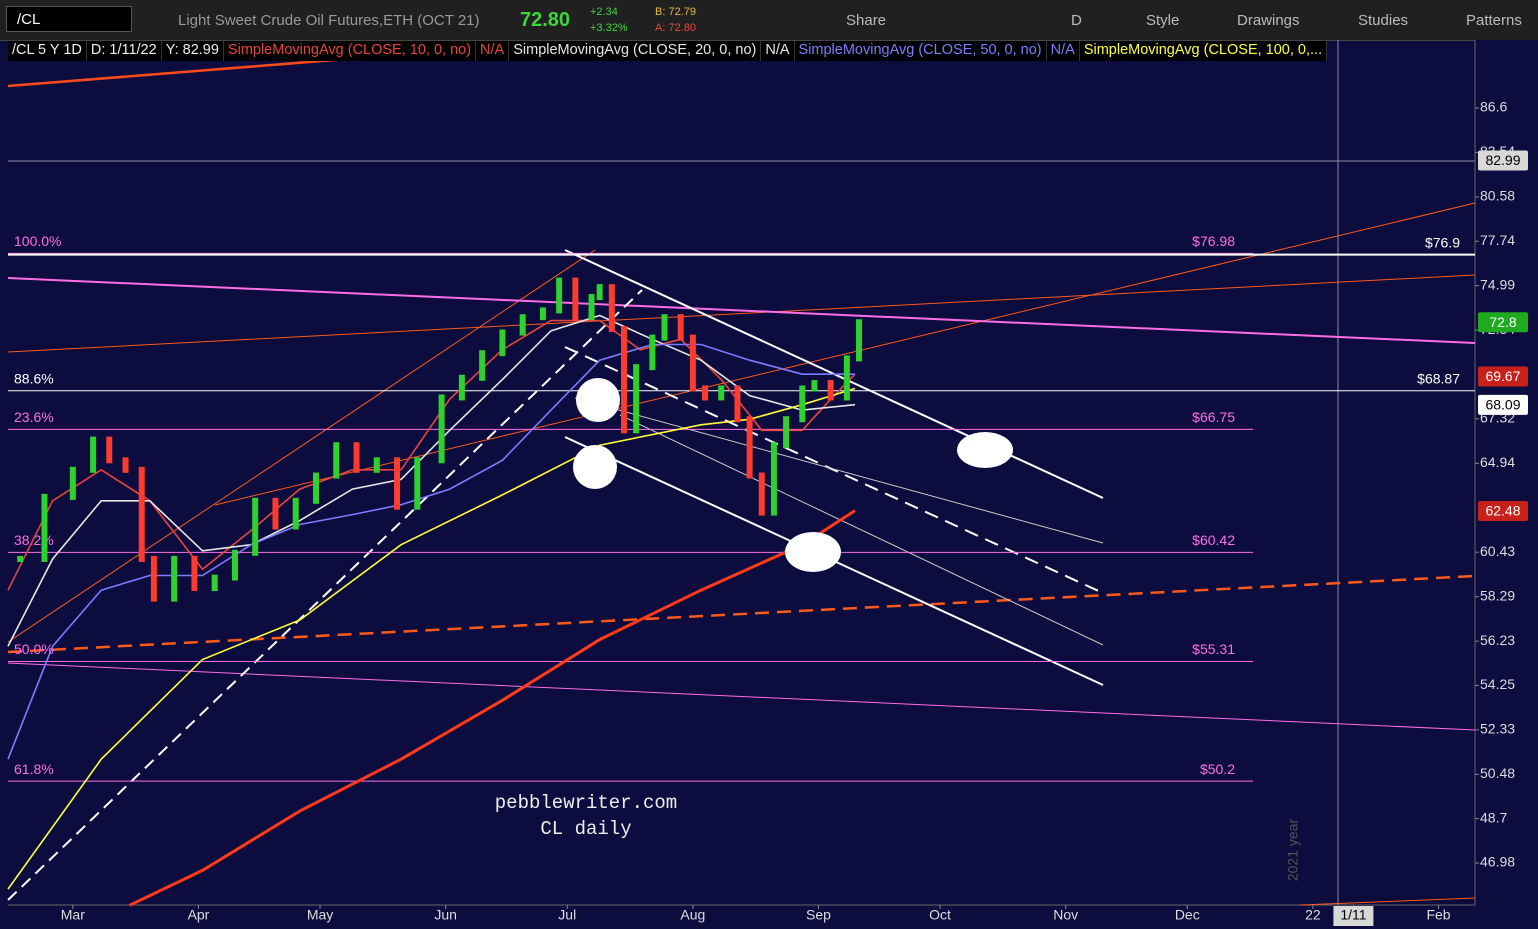 The width and height of the screenshot is (1538, 929). I want to click on change-pct: +3.32%, so click(609, 28).